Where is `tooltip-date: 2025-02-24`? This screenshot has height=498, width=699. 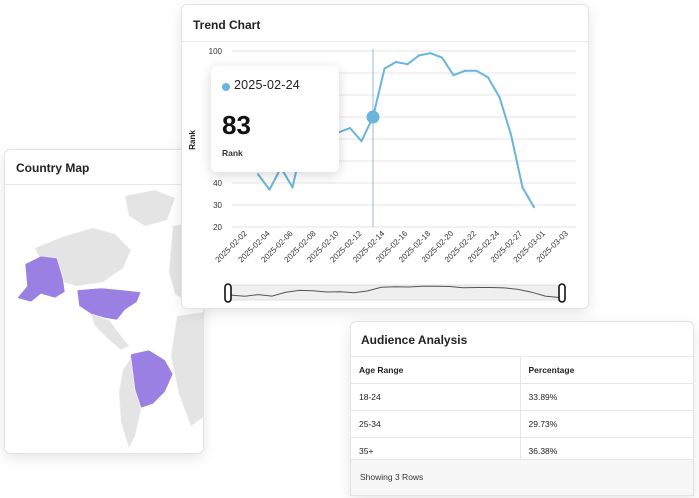 tooltip-date: 2025-02-24 is located at coordinates (267, 85).